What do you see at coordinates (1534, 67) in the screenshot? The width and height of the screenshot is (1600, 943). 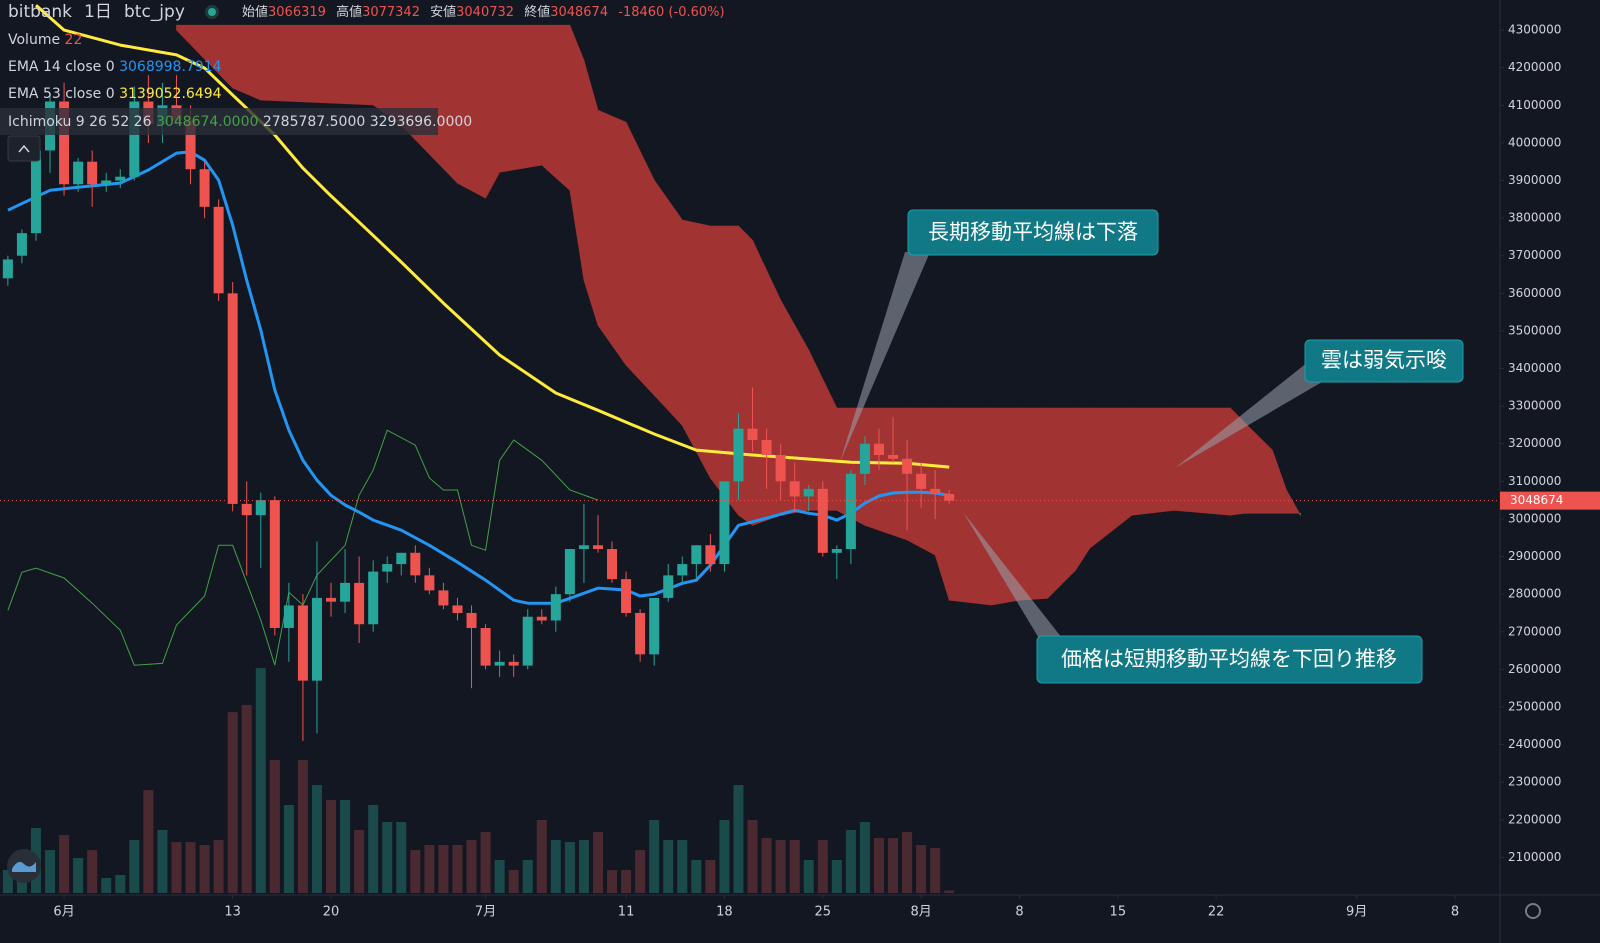 I see `y-tick-label: 4200000` at bounding box center [1534, 67].